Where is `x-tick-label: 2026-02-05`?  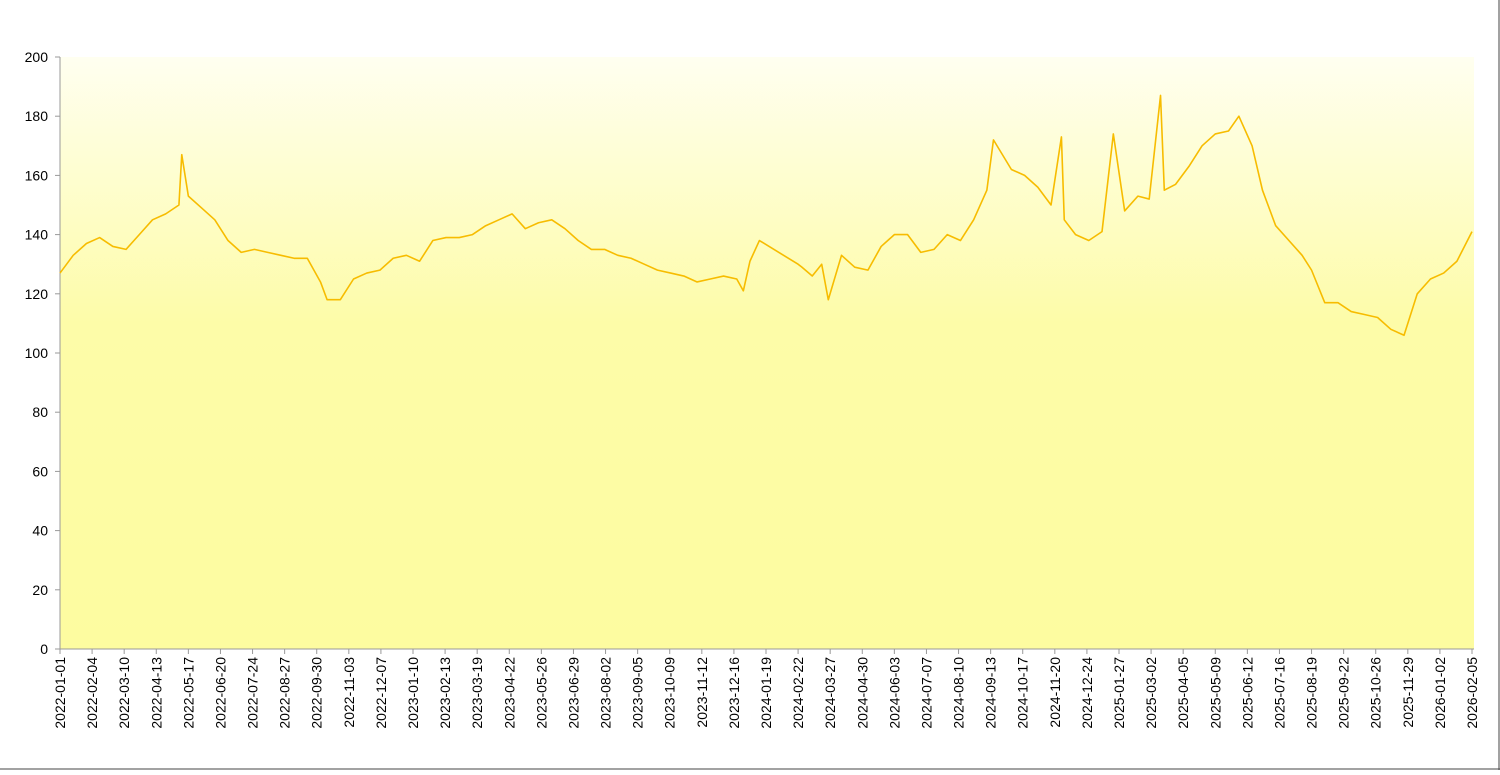 x-tick-label: 2026-02-05 is located at coordinates (1472, 693).